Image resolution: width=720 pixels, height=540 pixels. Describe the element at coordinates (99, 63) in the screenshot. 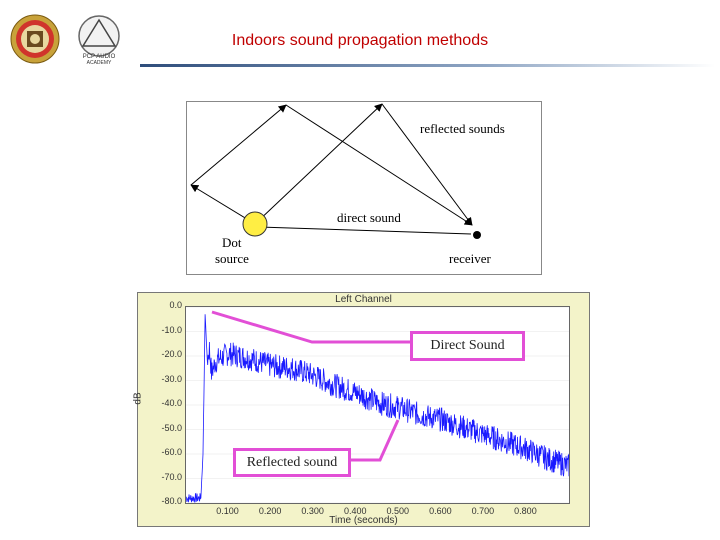

I see `logo-text-2: ACADEMY` at that location.